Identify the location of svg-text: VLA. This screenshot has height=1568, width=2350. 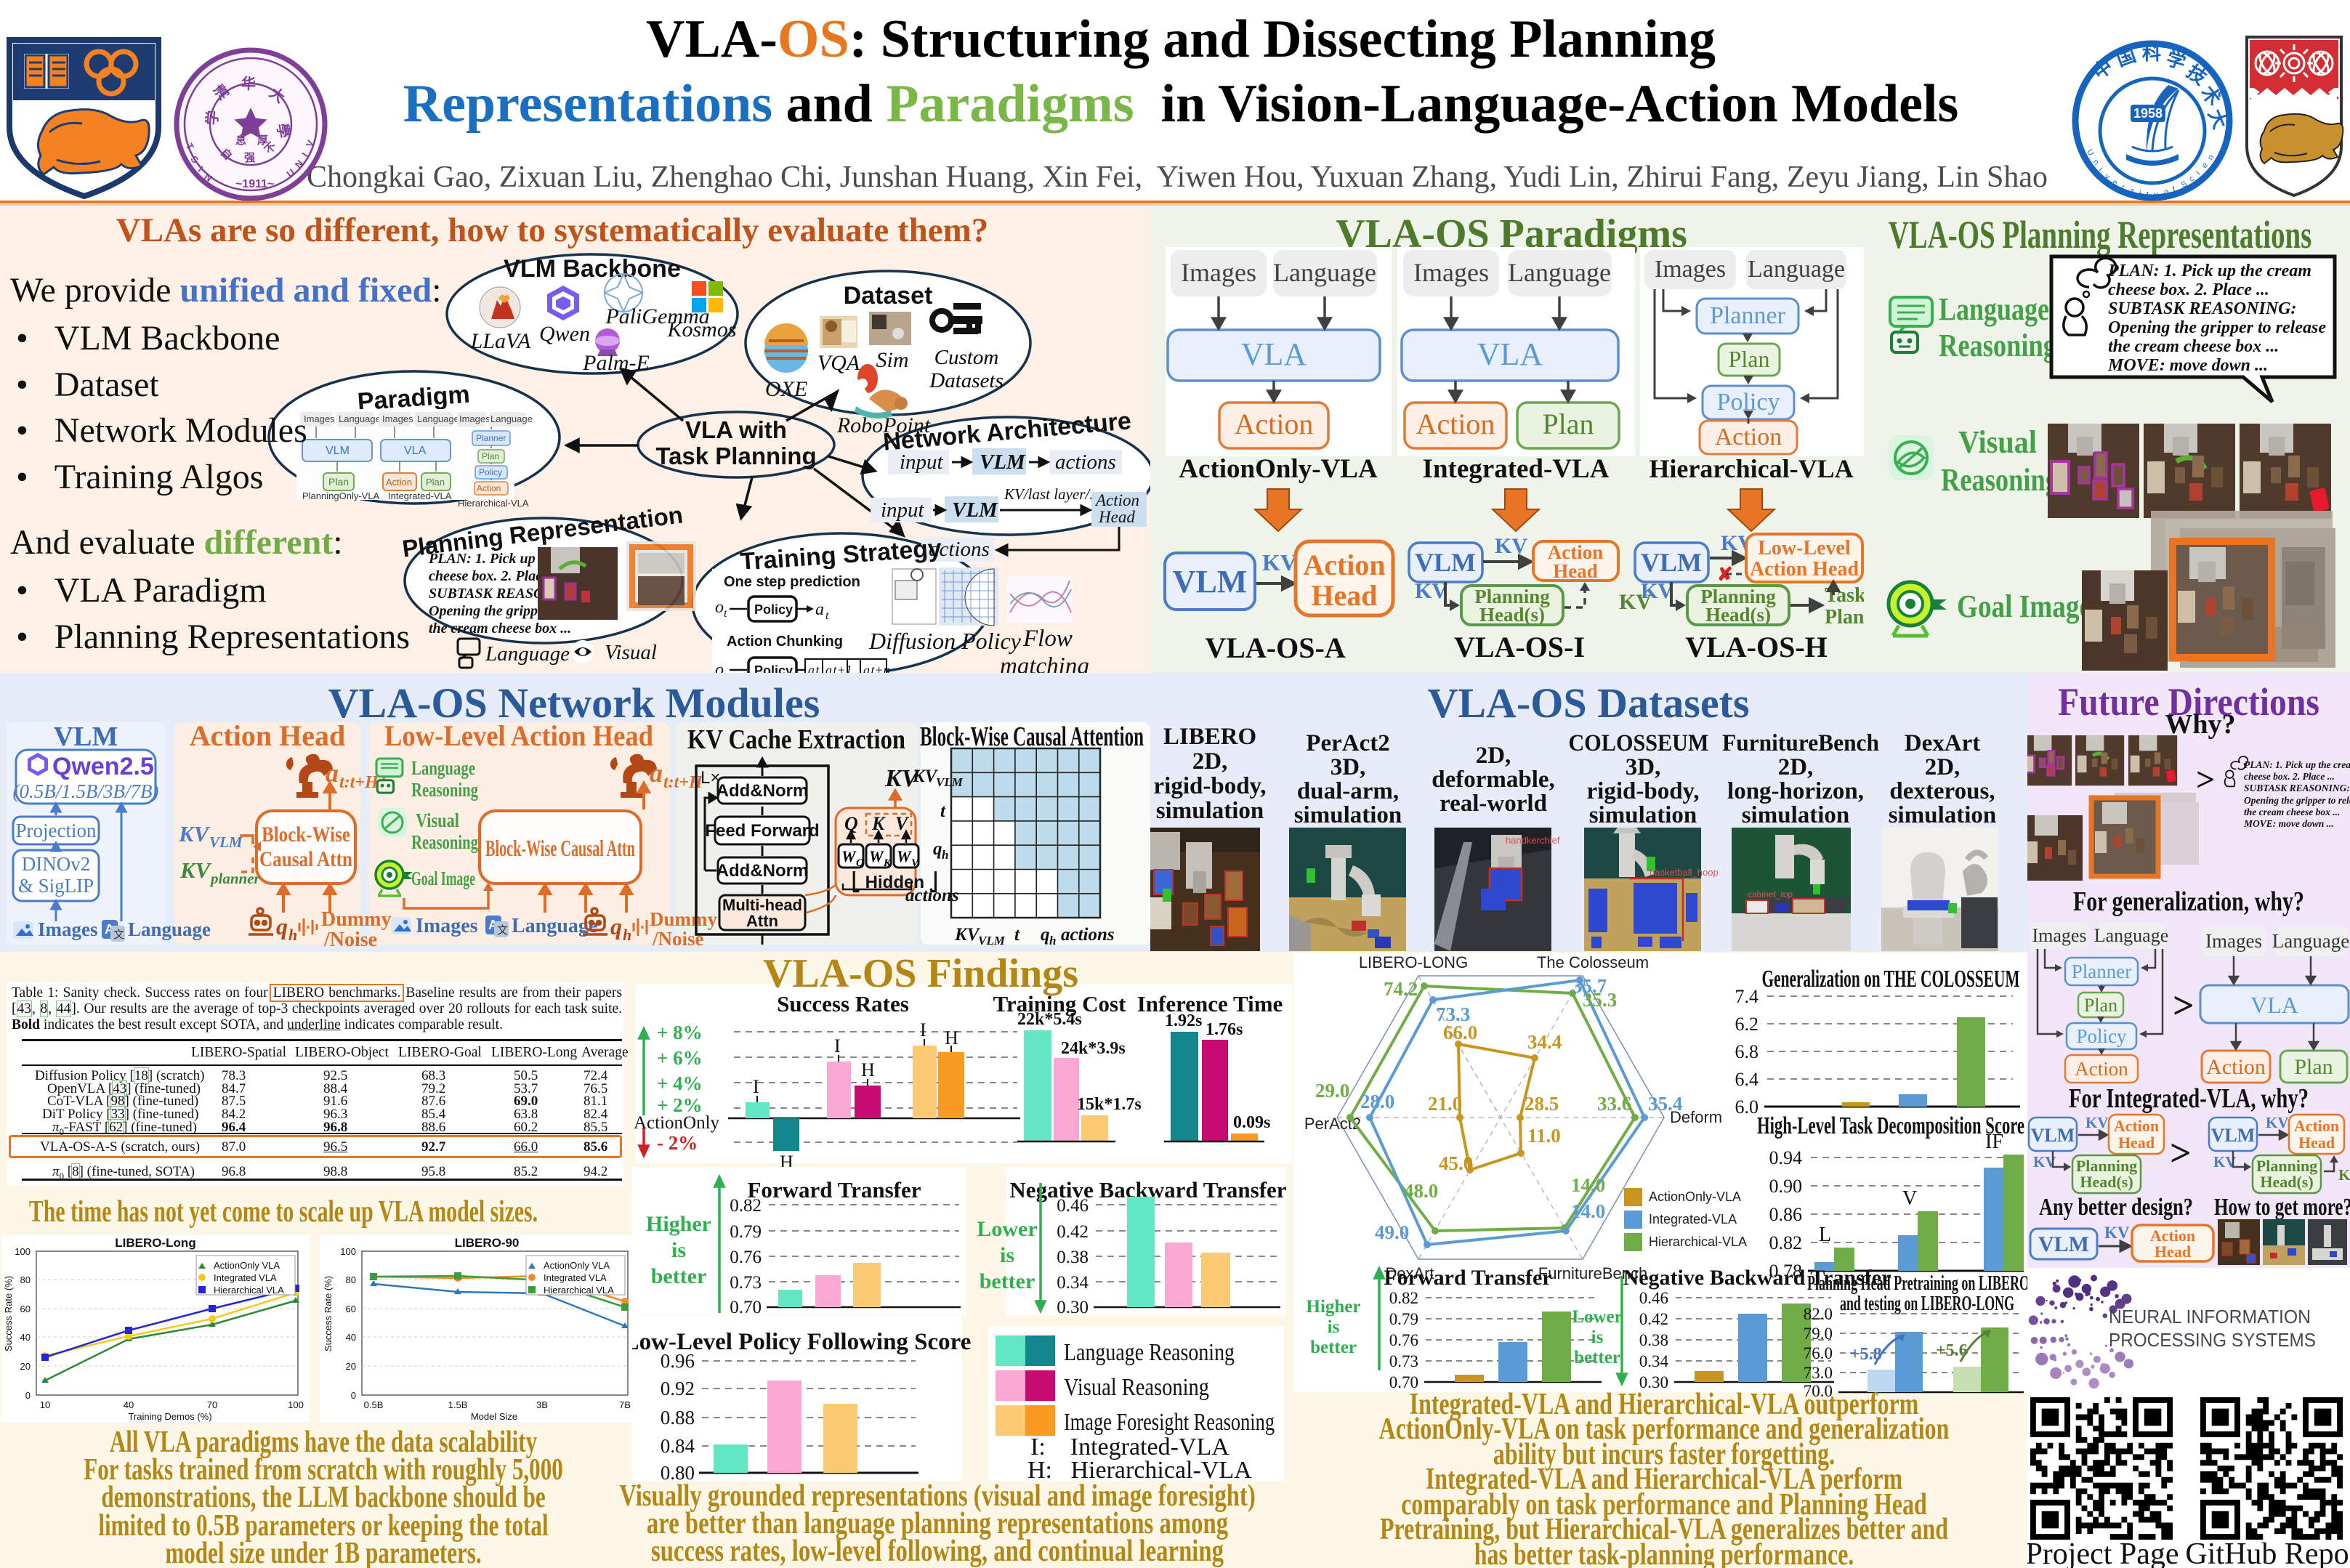
(1510, 354).